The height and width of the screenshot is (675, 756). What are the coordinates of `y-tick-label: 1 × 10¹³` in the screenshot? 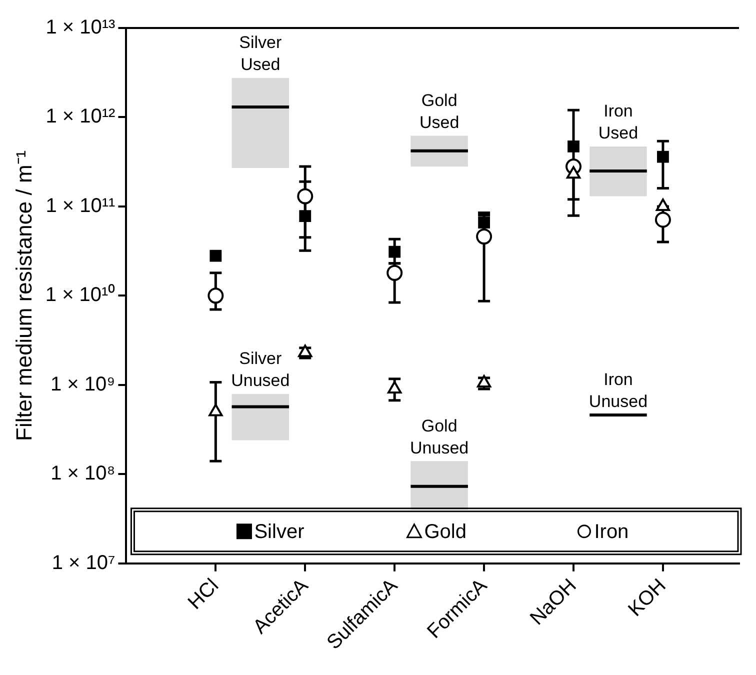 It's located at (81, 27).